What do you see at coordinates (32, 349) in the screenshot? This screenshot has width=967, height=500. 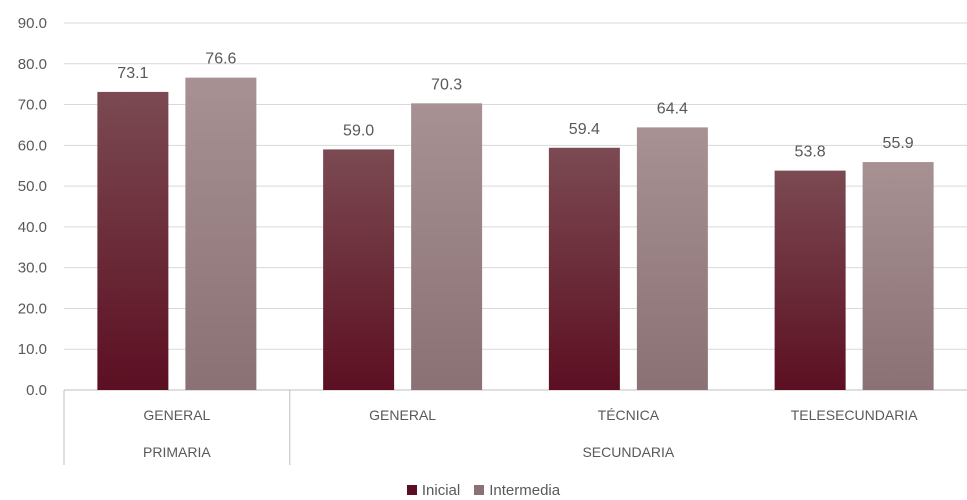 I see `y-tick-label: 10.0` at bounding box center [32, 349].